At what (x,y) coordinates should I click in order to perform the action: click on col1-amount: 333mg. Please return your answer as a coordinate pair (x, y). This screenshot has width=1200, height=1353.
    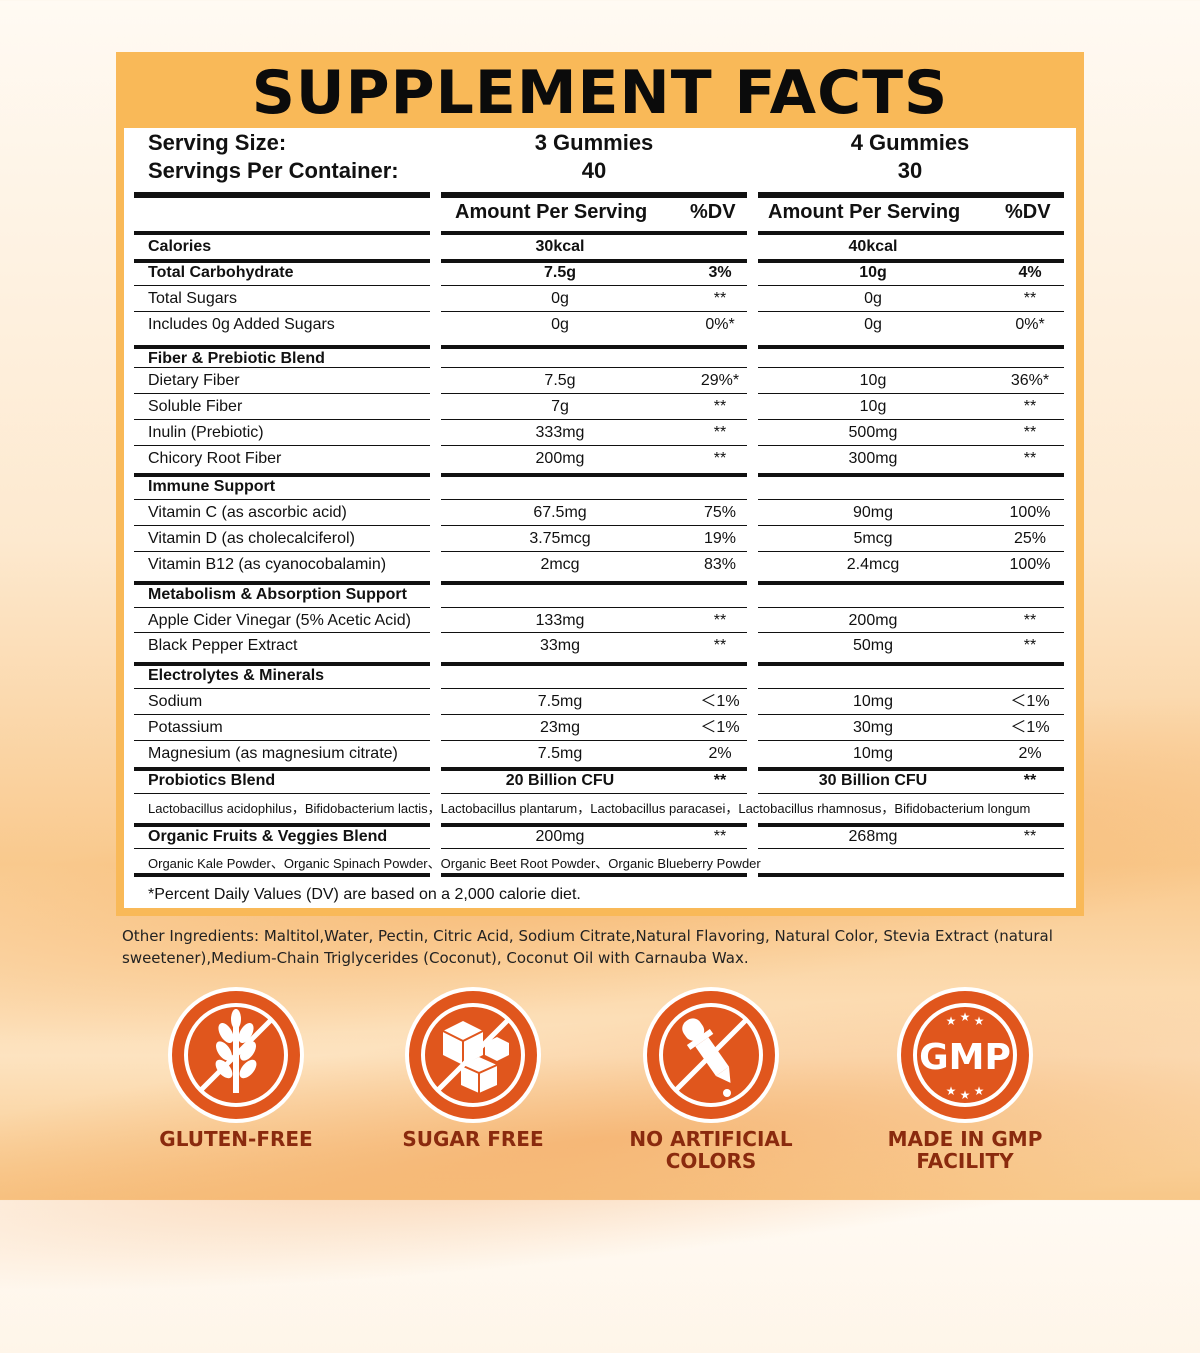
    Looking at the image, I should click on (560, 432).